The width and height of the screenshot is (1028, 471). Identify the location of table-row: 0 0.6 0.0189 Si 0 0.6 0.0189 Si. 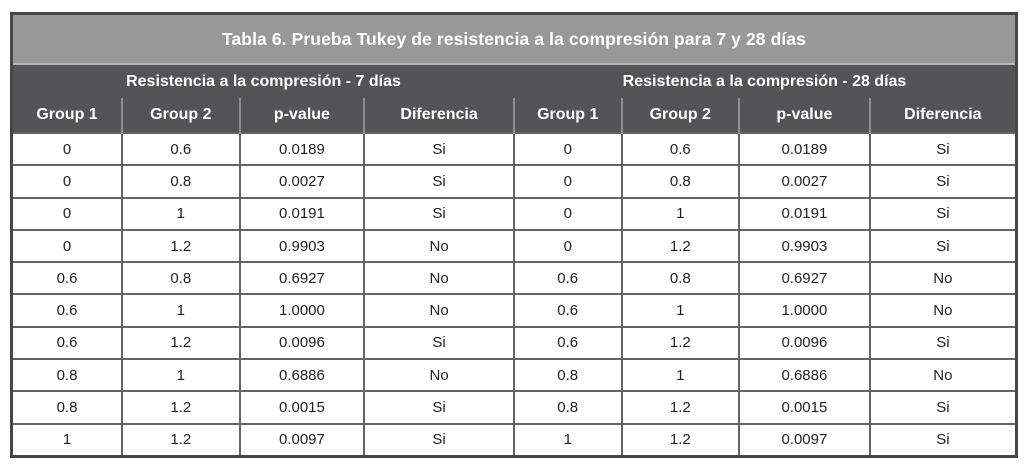
(514, 149).